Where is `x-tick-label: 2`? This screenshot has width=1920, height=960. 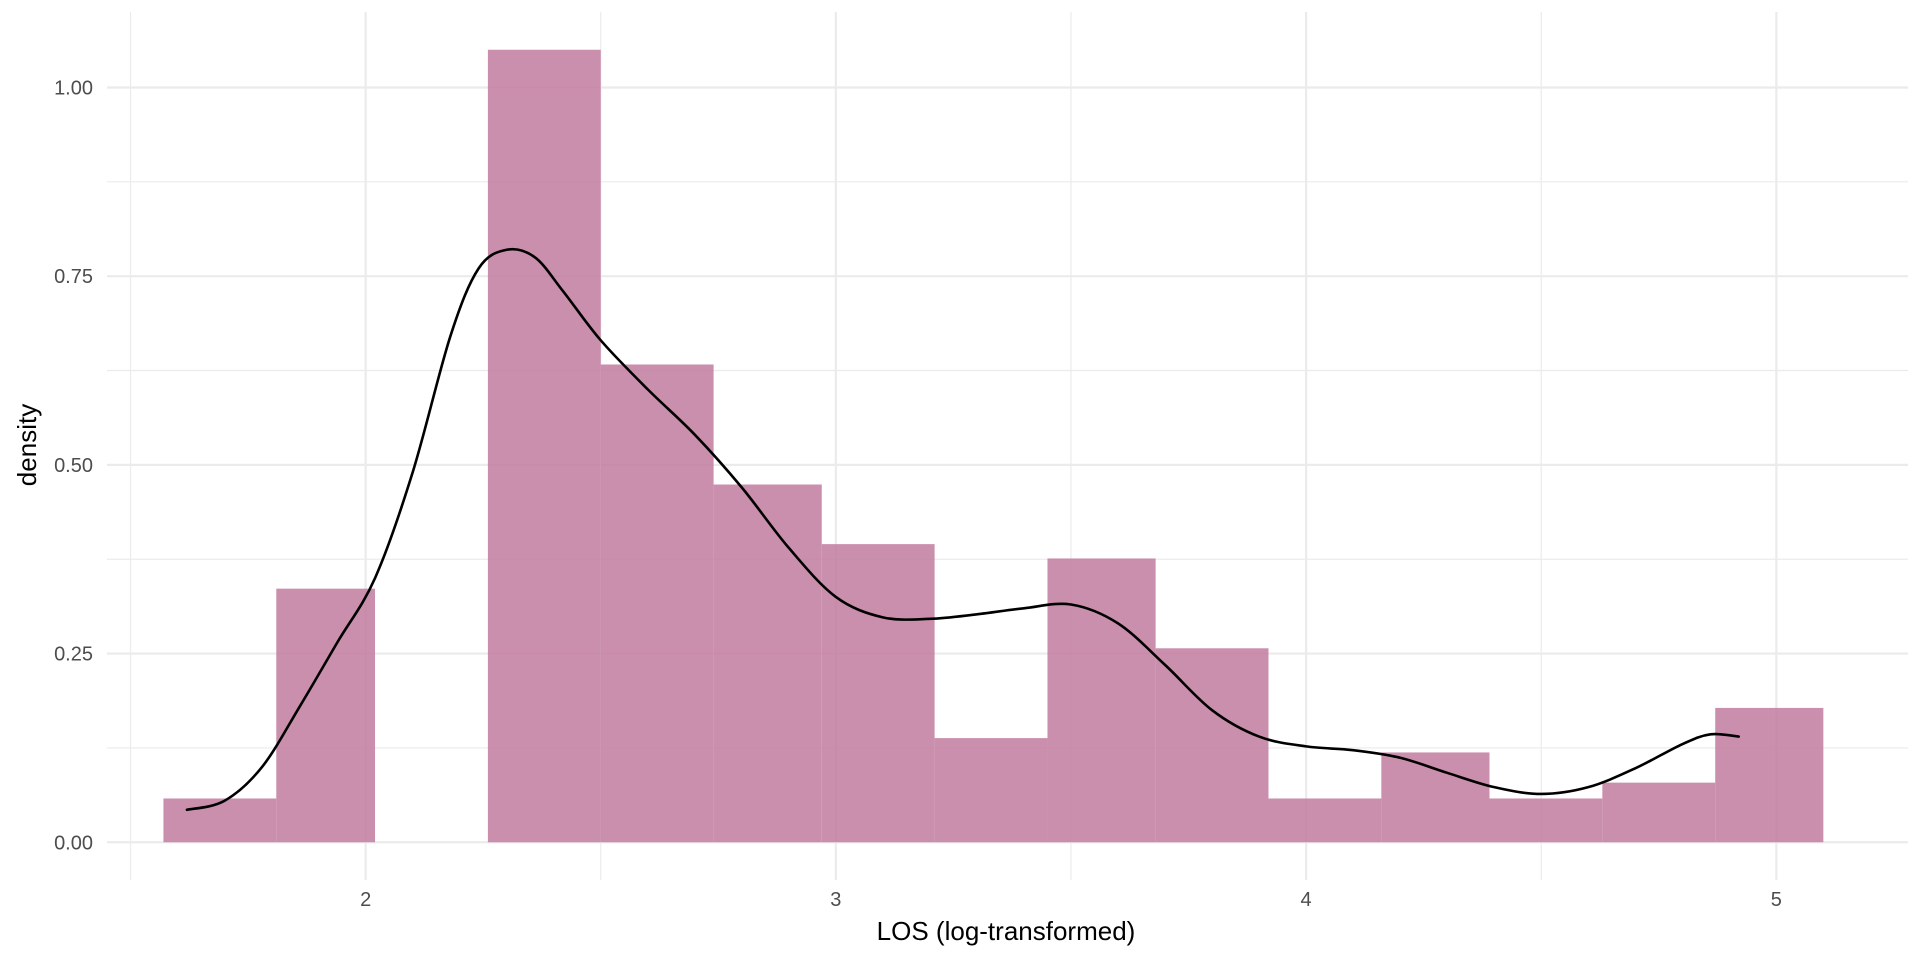
x-tick-label: 2 is located at coordinates (365, 900).